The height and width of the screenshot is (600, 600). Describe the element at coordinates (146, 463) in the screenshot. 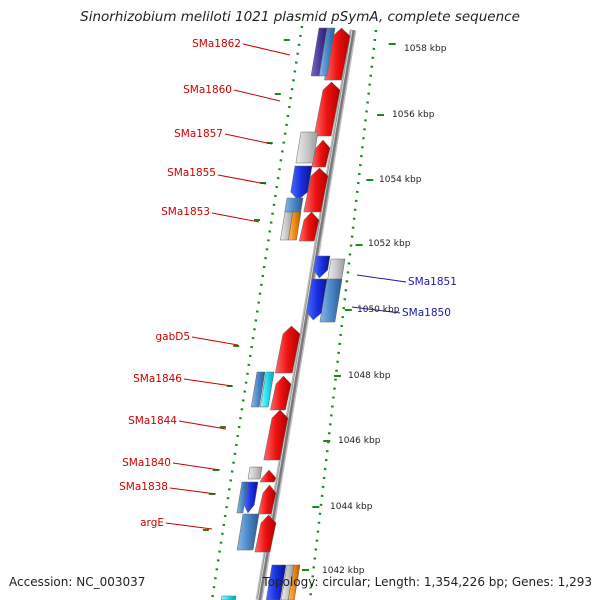

I see `gene-label: SMa1840` at that location.